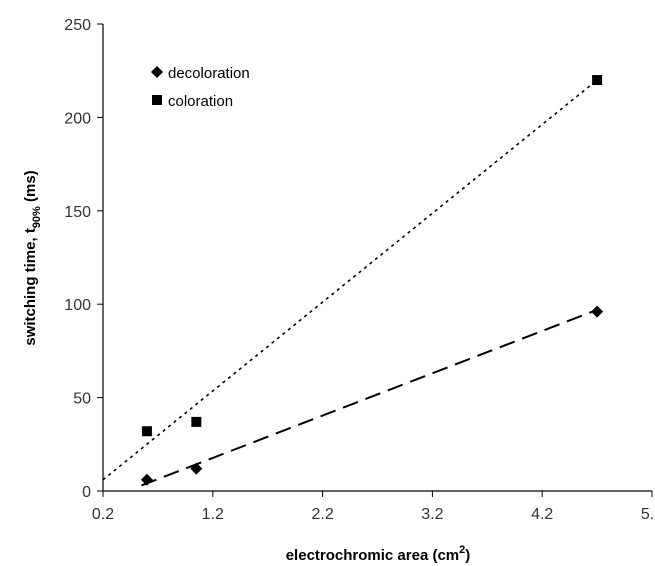 This screenshot has width=655, height=566. What do you see at coordinates (84, 259) in the screenshot?
I see `y-axis: 0 50 100 150 200 250` at bounding box center [84, 259].